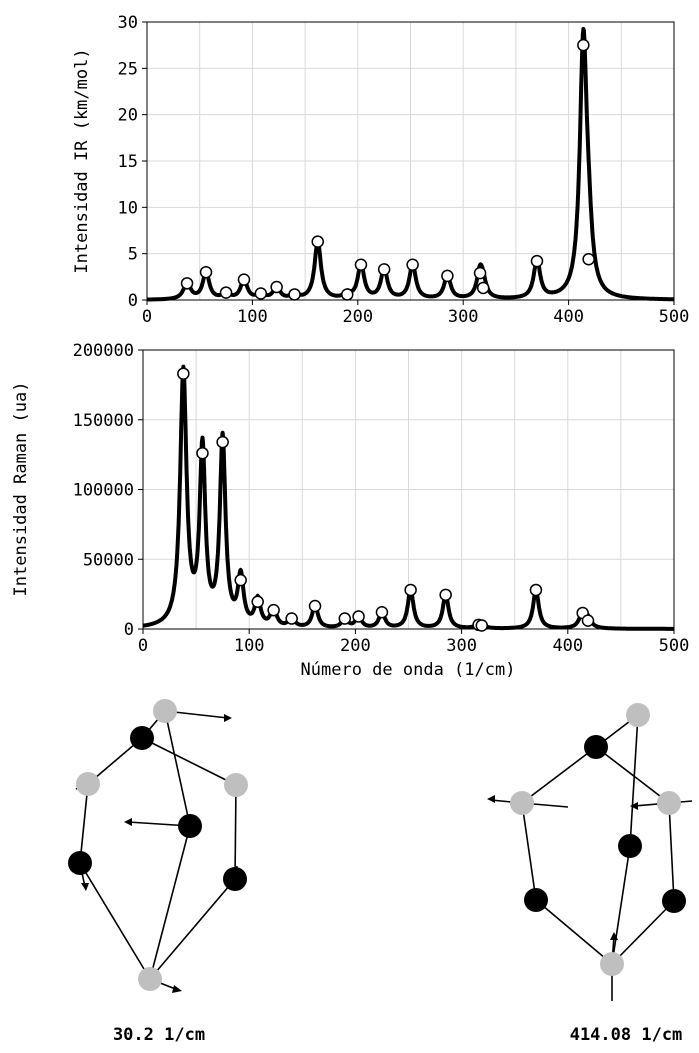  Describe the element at coordinates (128, 69) in the screenshot. I see `y-tick-label: 25` at that location.